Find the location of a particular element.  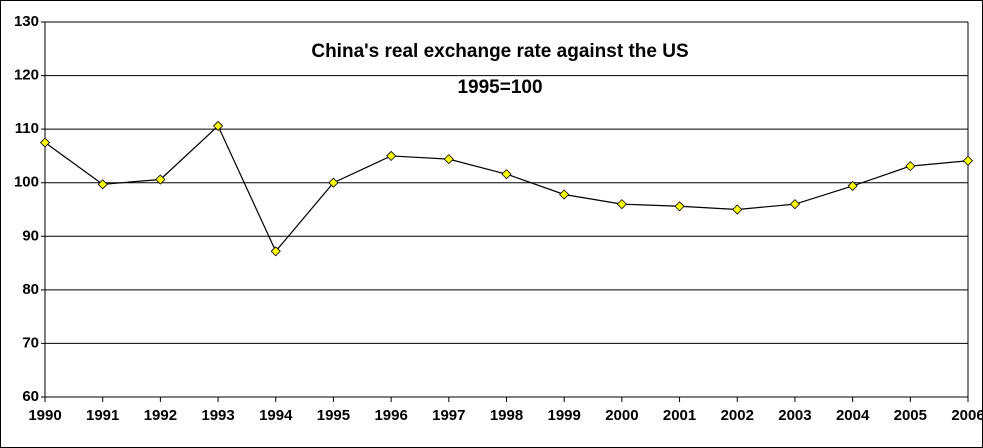

x-tick-label: 2003 is located at coordinates (794, 415).